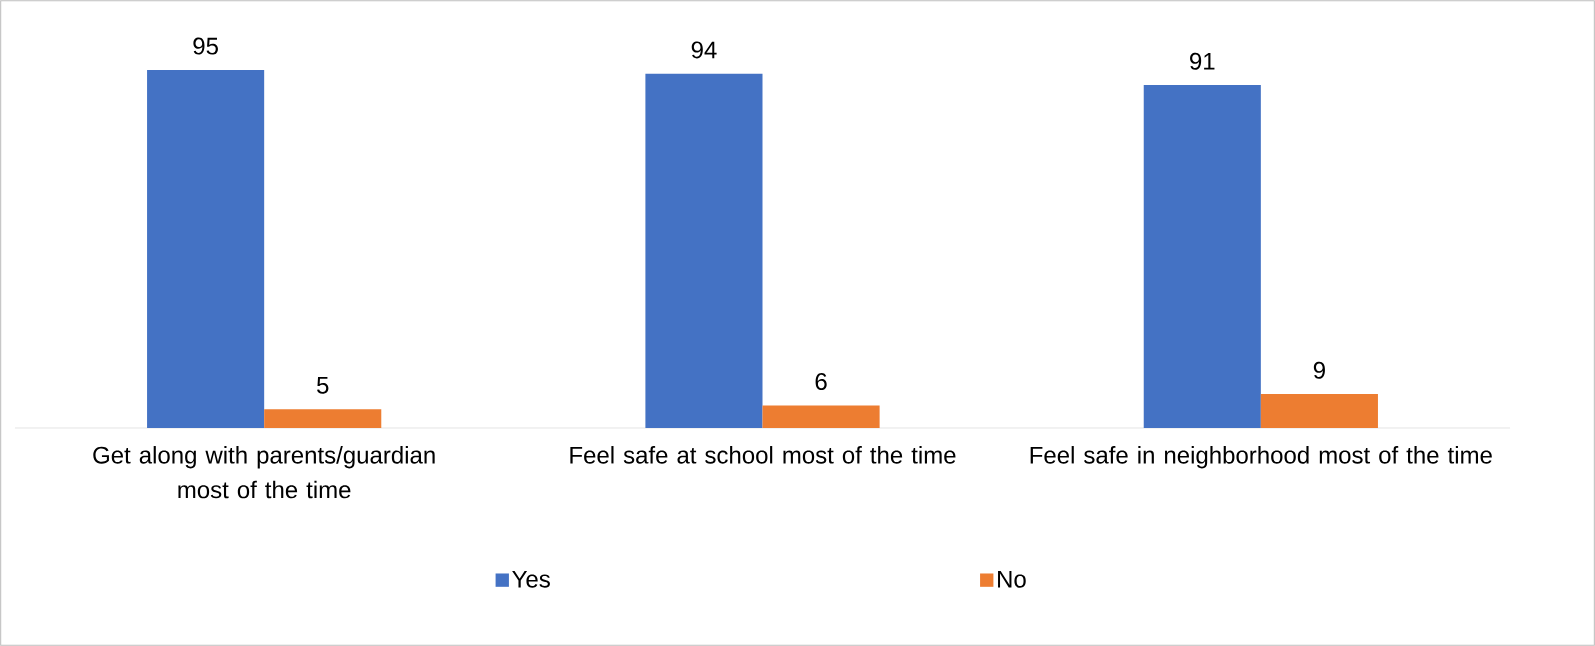 This screenshot has width=1595, height=646. Describe the element at coordinates (531, 579) in the screenshot. I see `legend-label: Yes` at that location.